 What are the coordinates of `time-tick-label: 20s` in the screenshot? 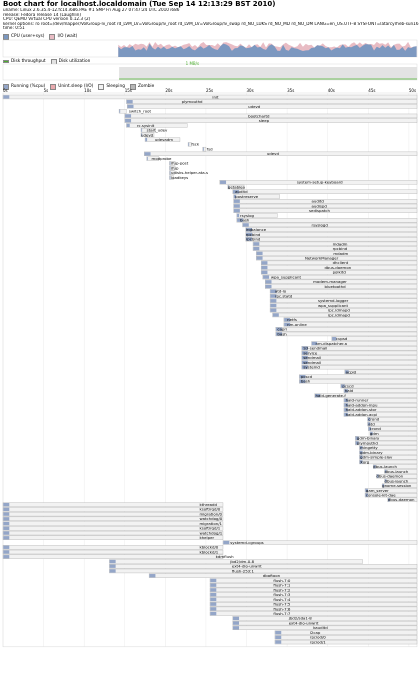 It's located at (168, 90).